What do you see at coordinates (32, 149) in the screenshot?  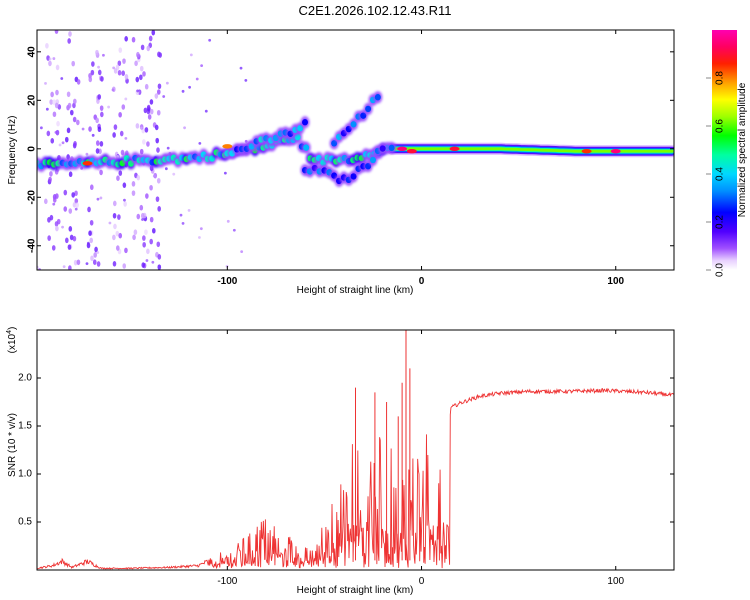 I see `spectrogram-ytick-label: 0` at bounding box center [32, 149].